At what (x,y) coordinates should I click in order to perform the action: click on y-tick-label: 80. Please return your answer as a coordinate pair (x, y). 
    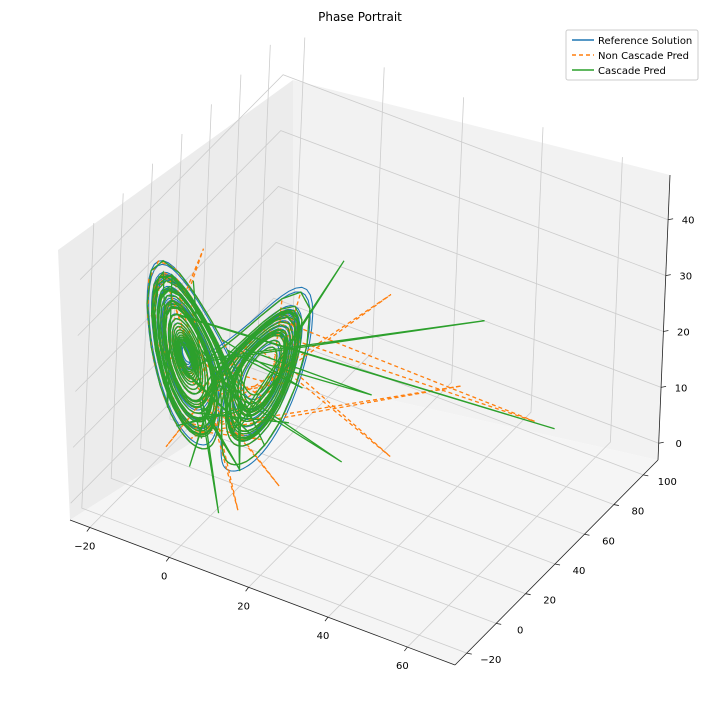
    Looking at the image, I should click on (638, 512).